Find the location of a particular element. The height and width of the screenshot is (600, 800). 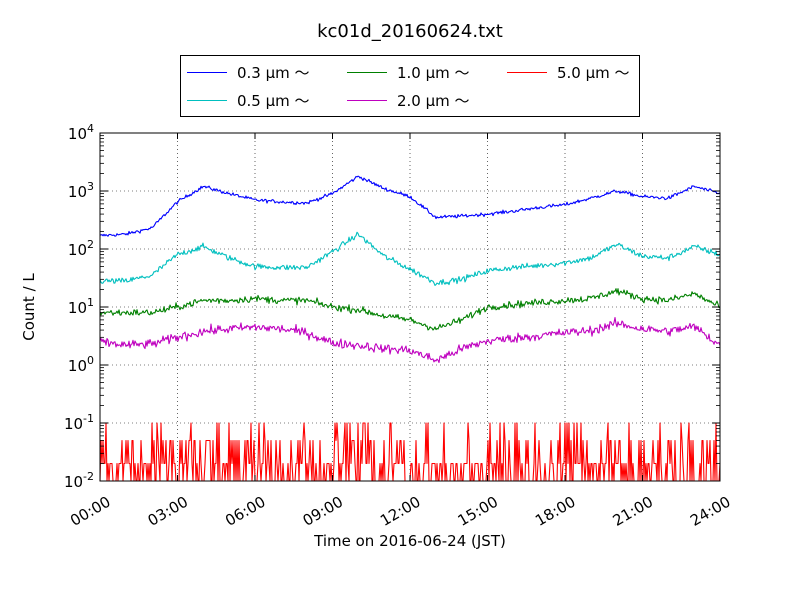

x-tick-label: 00:00 is located at coordinates (90, 511).